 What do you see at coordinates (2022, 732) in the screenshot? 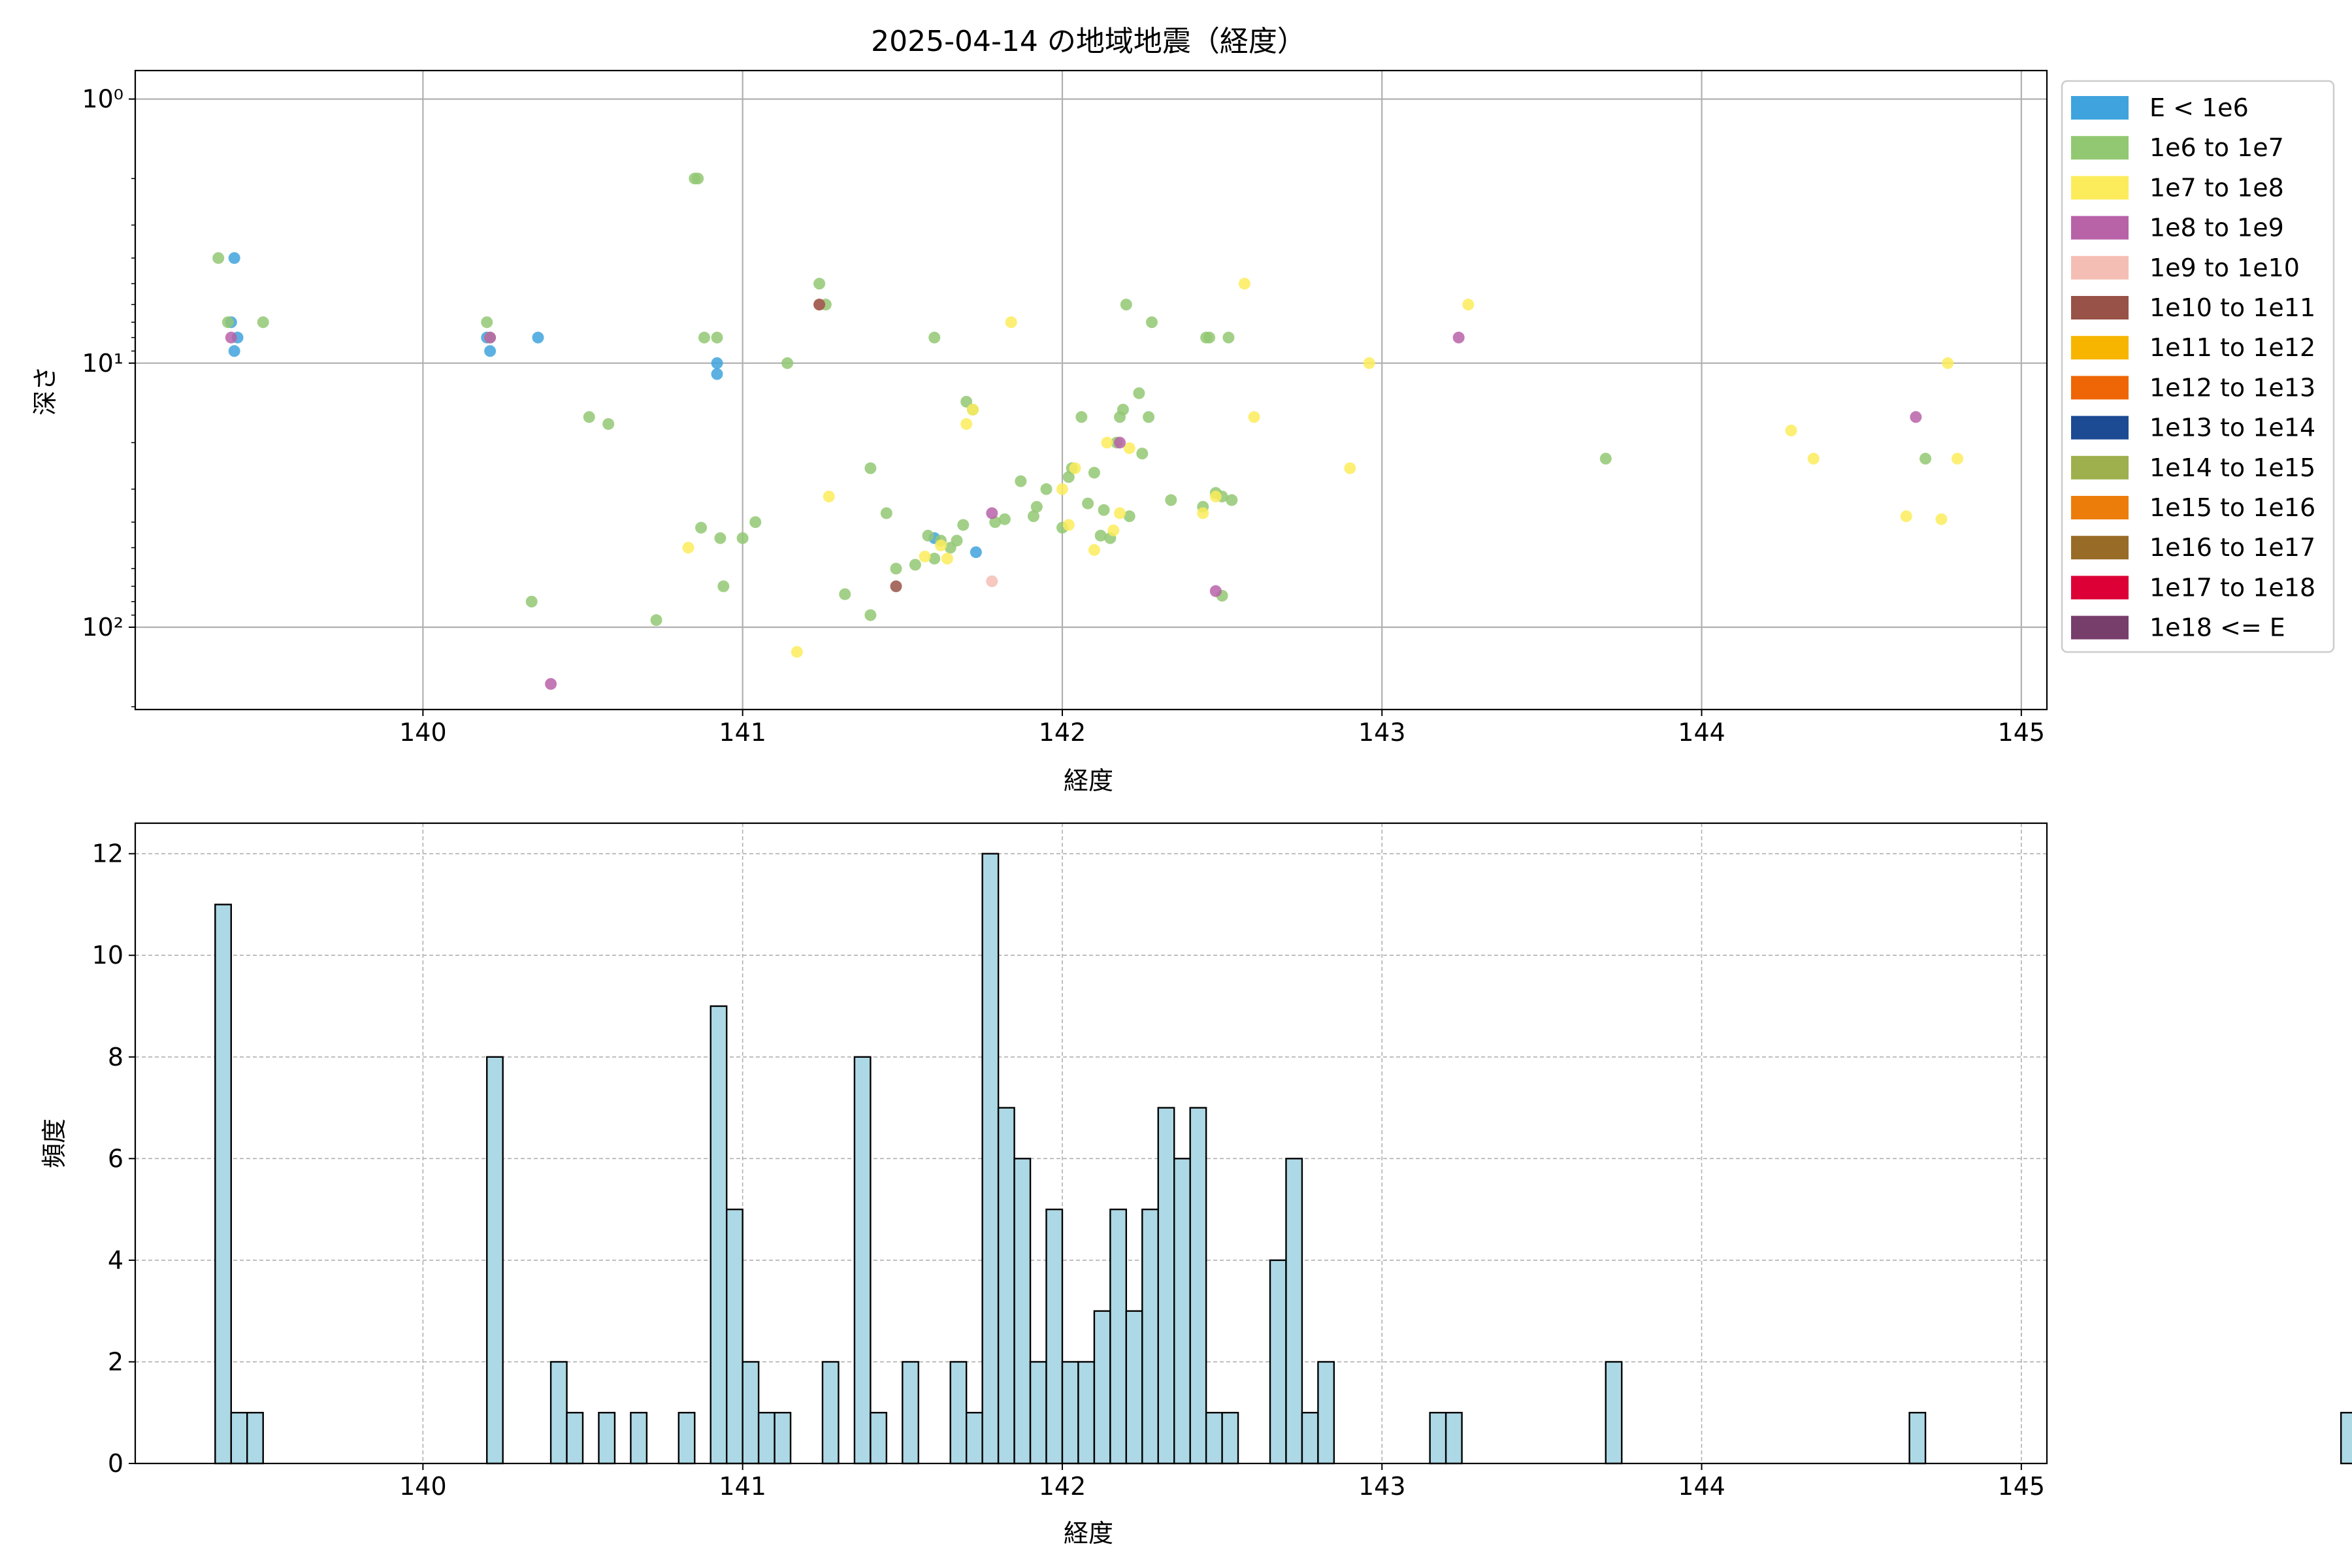
I see `scatter-x-tick-label: 145` at bounding box center [2022, 732].